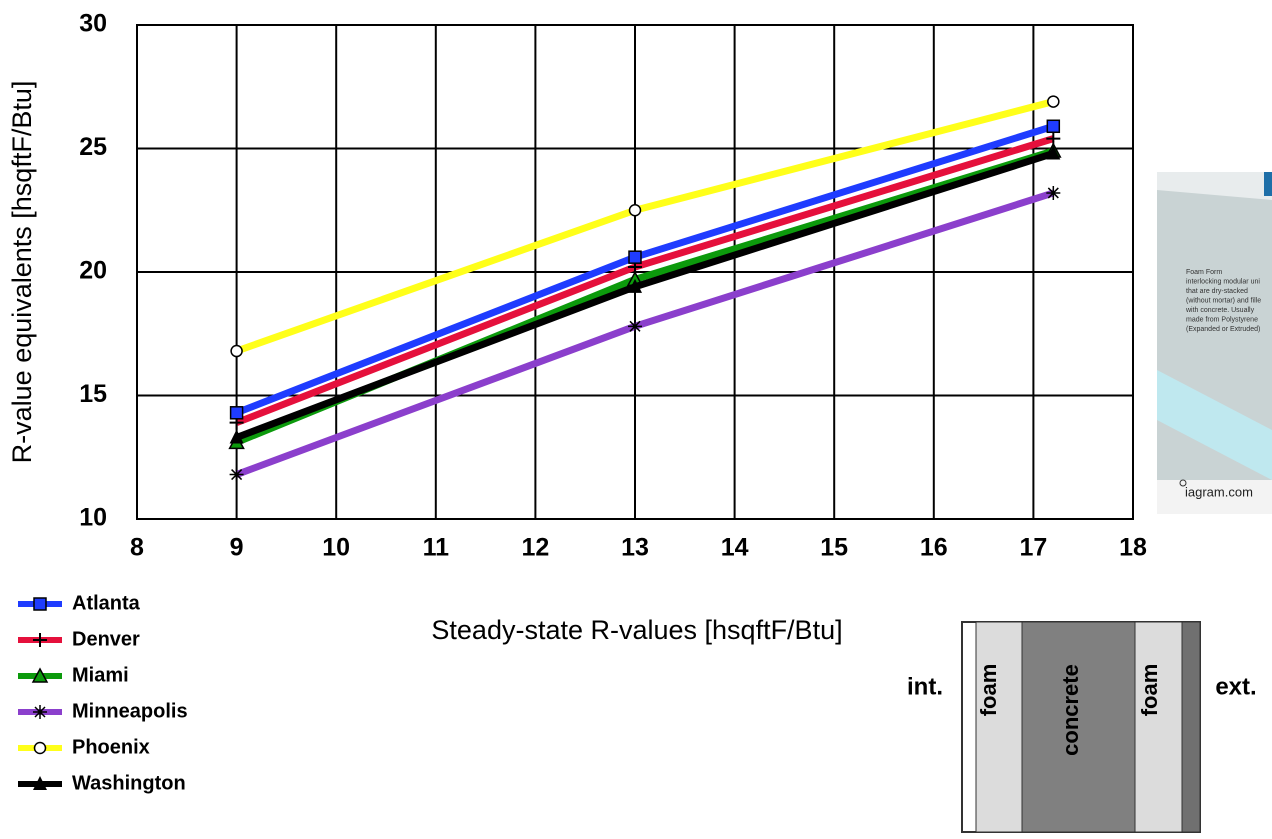 This screenshot has width=1272, height=839. I want to click on inset-icon, so click(1183, 483).